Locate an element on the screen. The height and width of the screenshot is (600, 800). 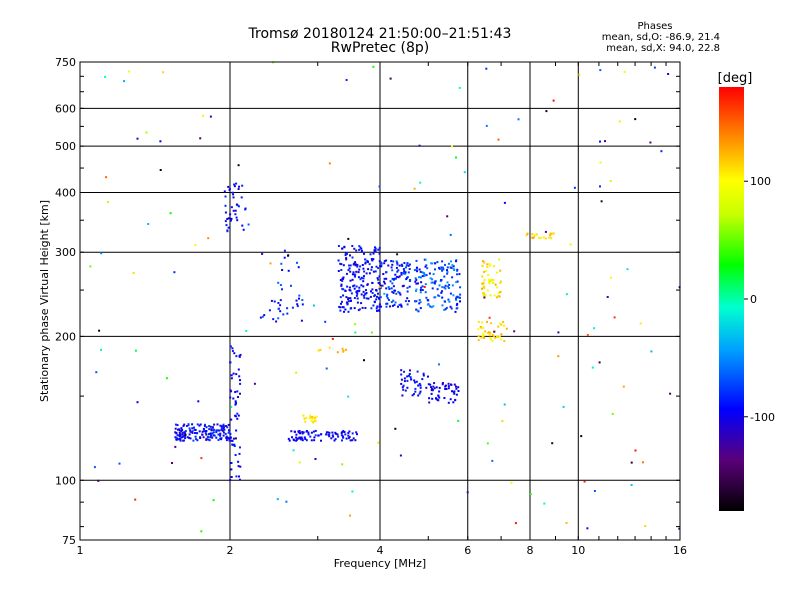
colorbar-label: [deg] is located at coordinates (735, 78).